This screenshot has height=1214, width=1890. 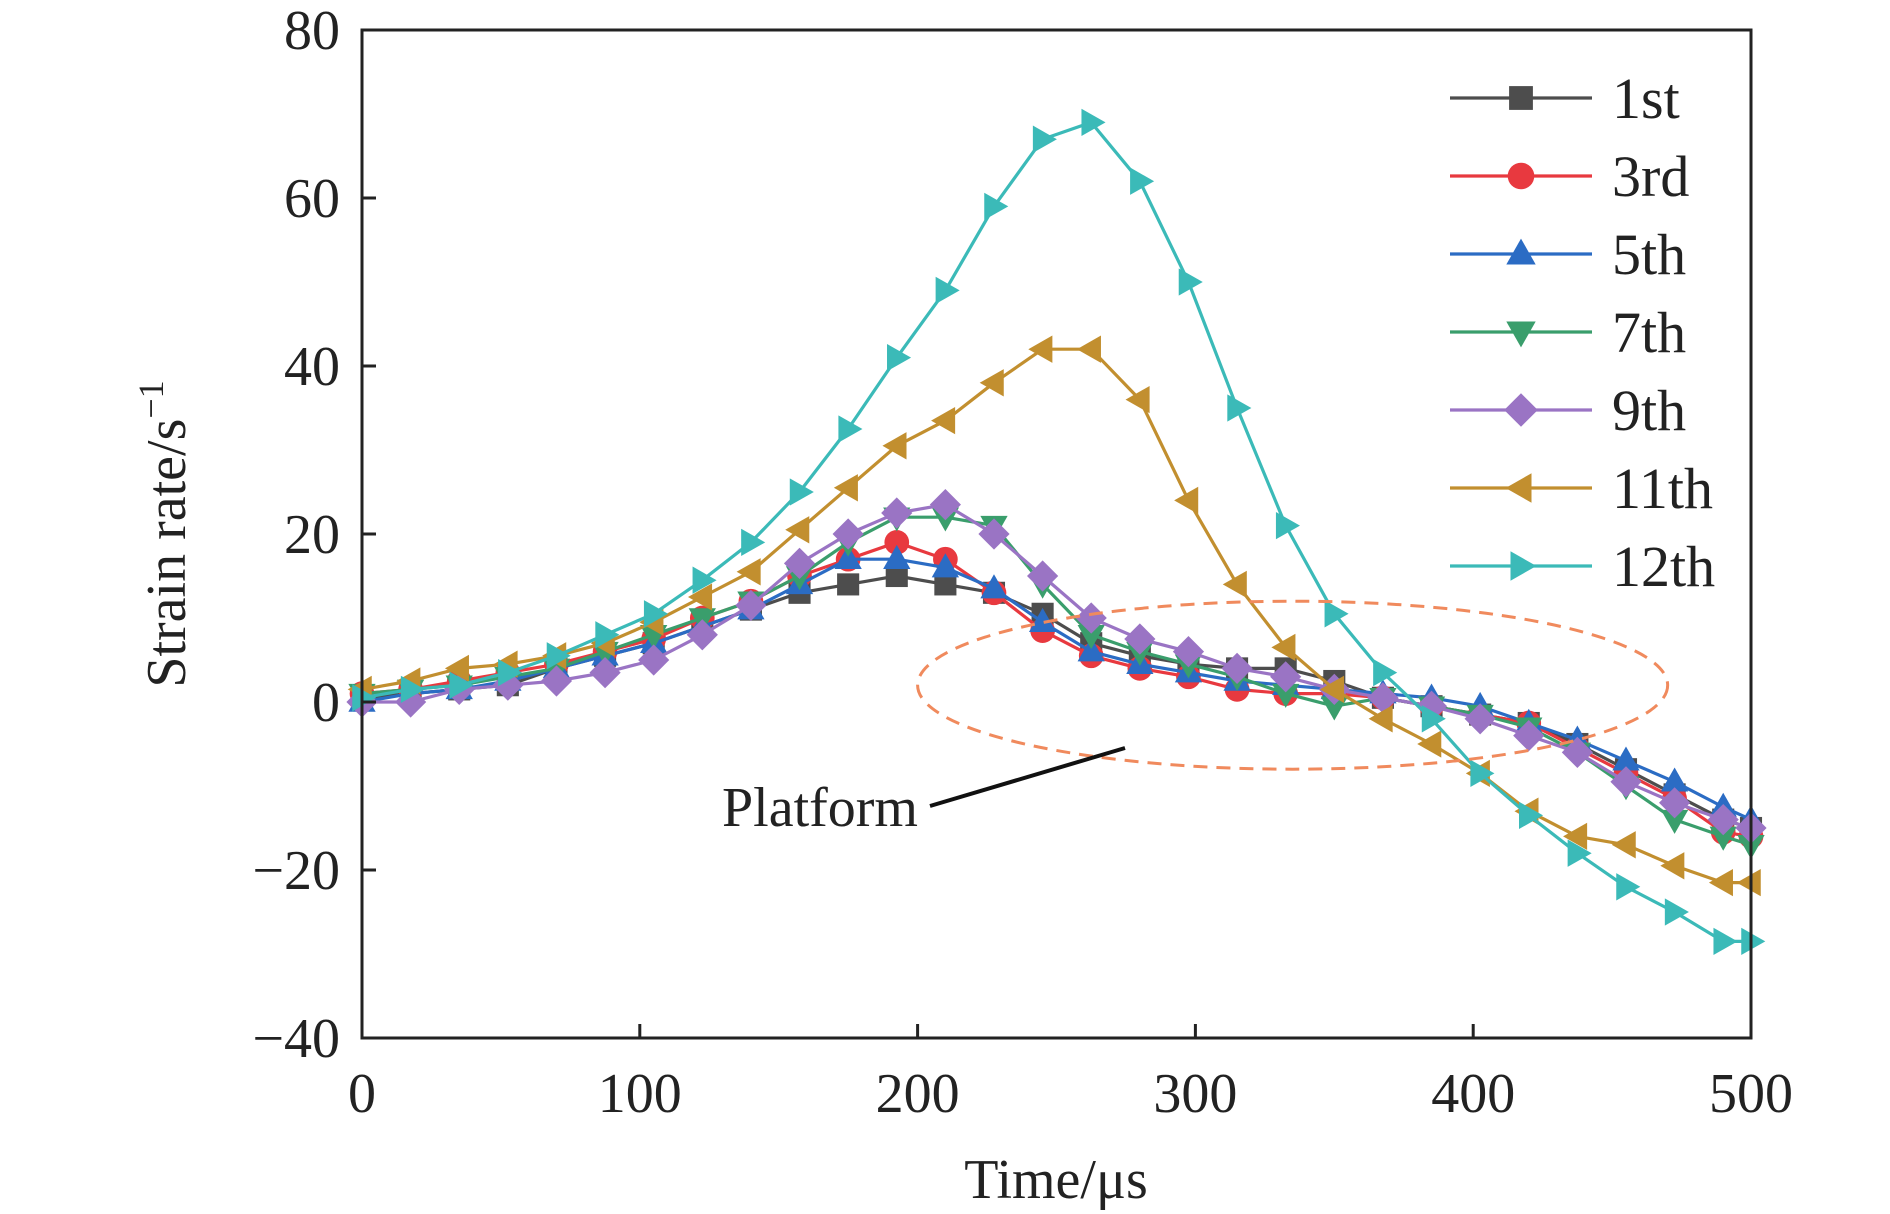 What do you see at coordinates (1649, 254) in the screenshot?
I see `legend-label: 5th` at bounding box center [1649, 254].